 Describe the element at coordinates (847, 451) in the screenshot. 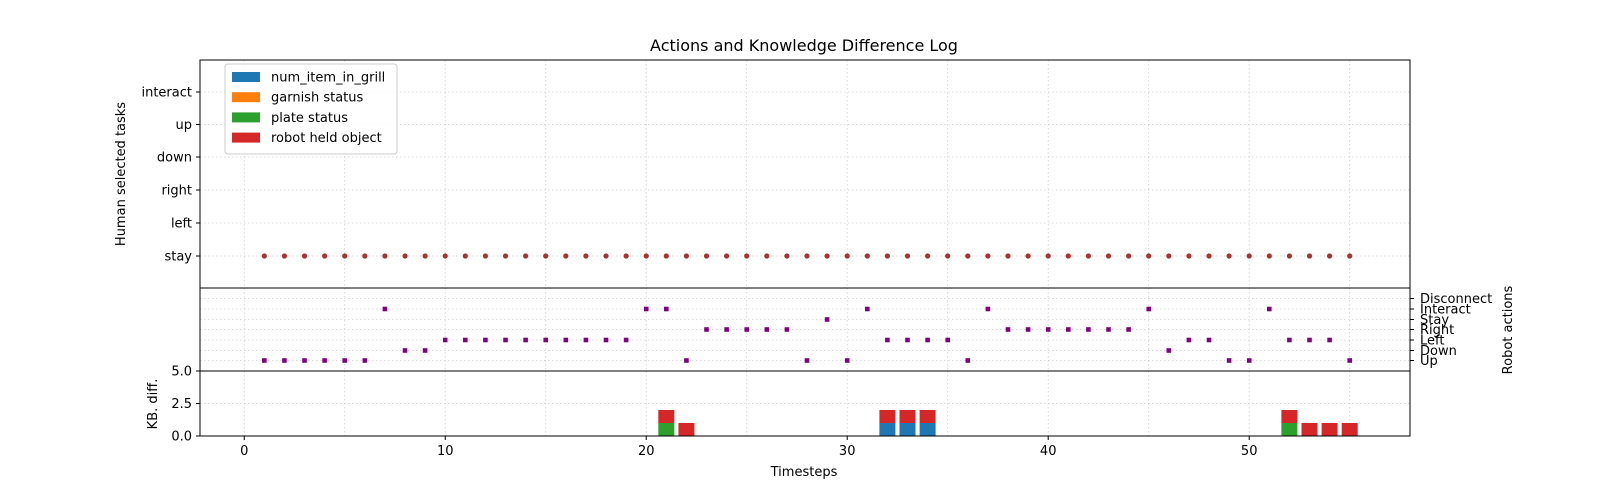

I see `x-tick-label: 30` at that location.